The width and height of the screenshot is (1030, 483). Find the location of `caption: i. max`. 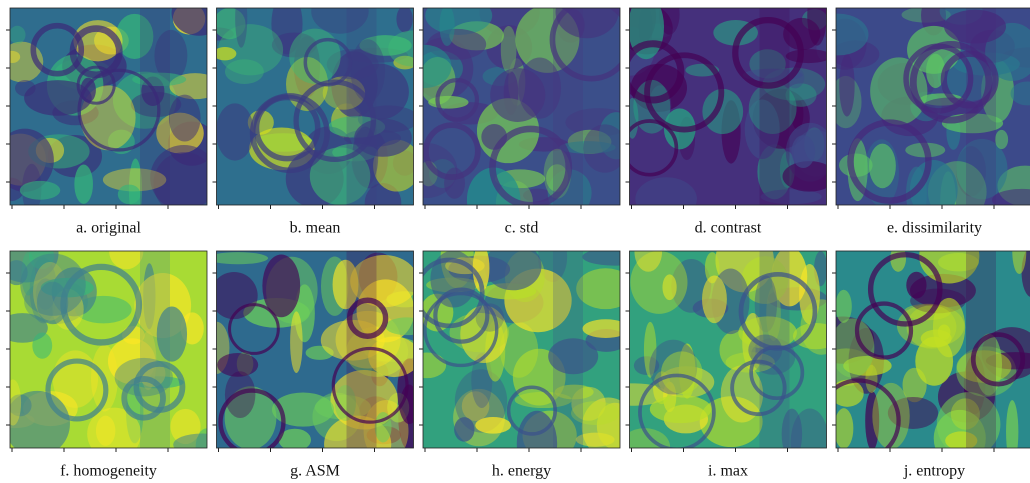

caption: i. max is located at coordinates (728, 471).